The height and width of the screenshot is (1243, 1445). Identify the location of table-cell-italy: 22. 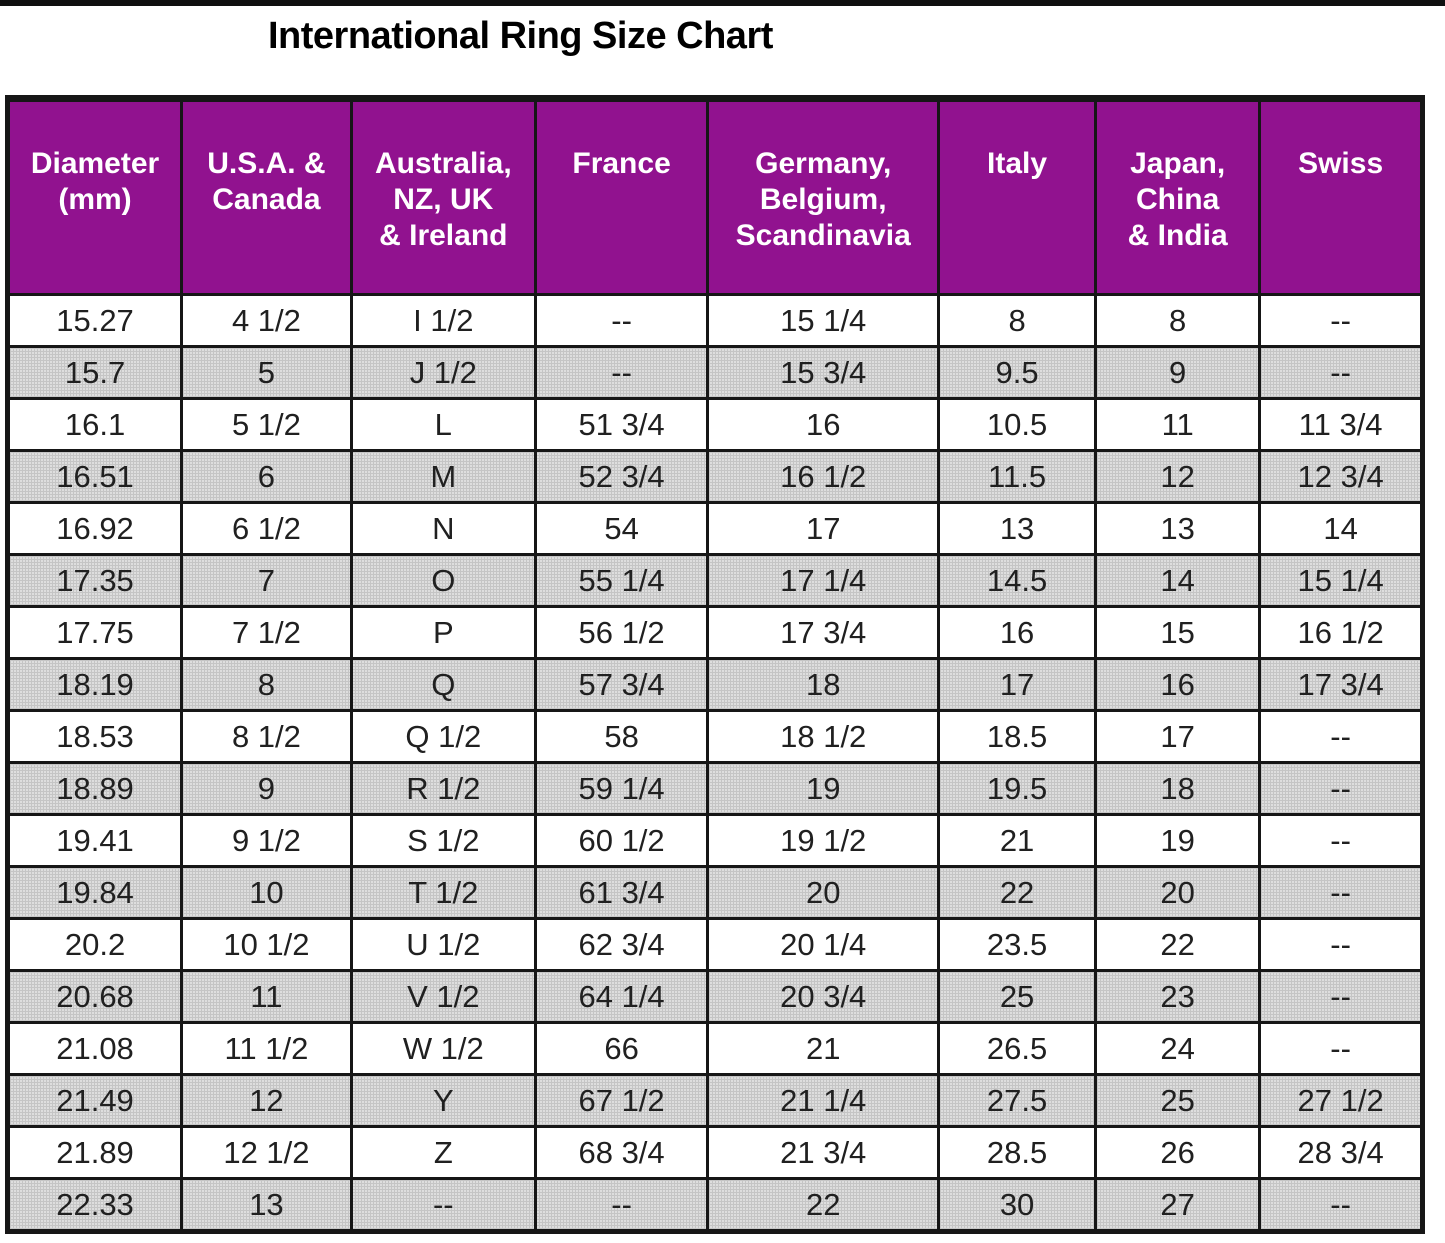
(1017, 892).